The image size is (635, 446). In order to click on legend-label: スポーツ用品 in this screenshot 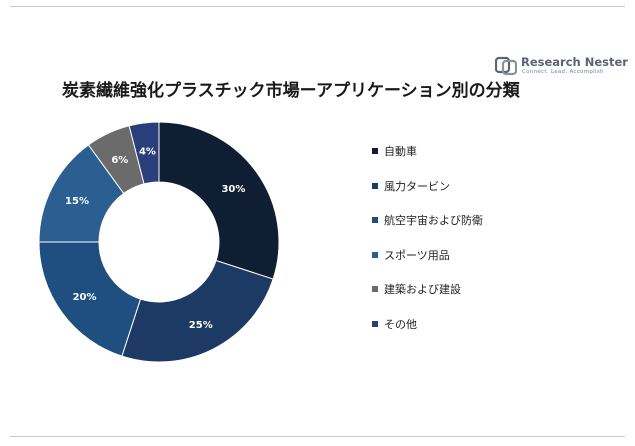, I will do `click(417, 255)`.